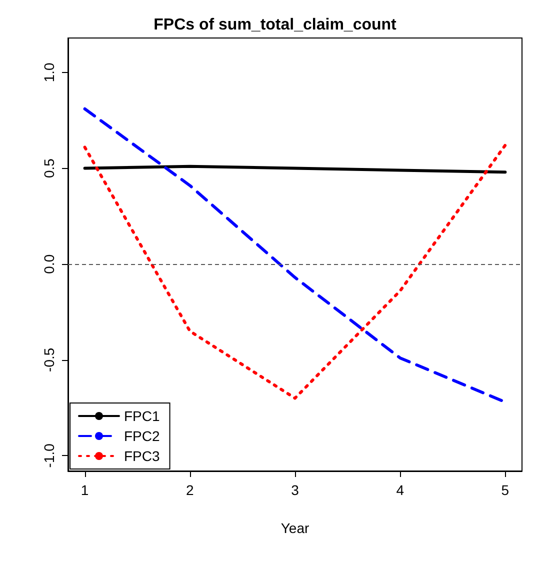 The height and width of the screenshot is (561, 550). I want to click on y-tick-label: 0.5, so click(49, 168).